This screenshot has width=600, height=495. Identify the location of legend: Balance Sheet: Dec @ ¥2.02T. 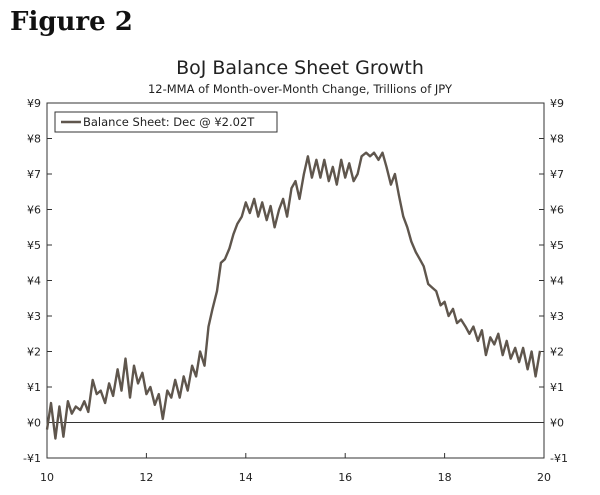
(166, 122).